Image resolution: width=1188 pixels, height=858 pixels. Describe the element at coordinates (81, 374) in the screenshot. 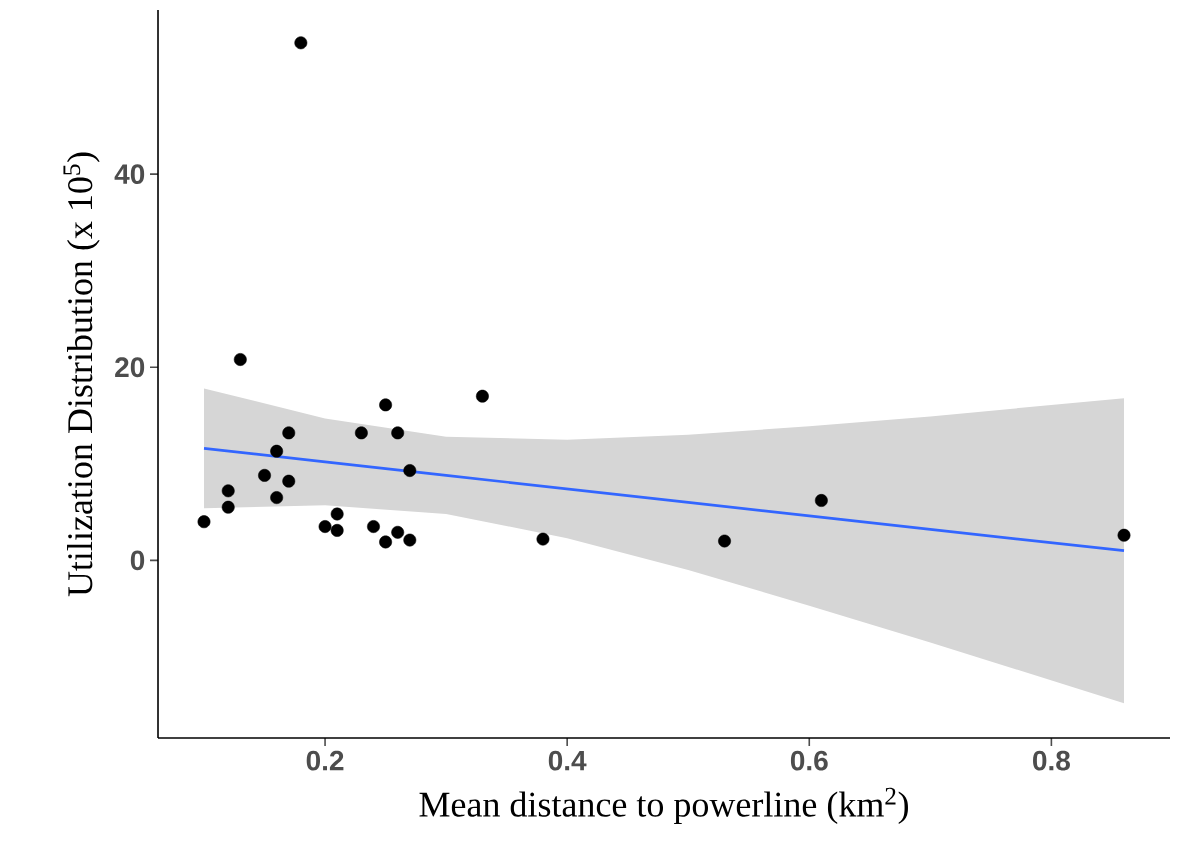

I see `y-axis-title: Utilization Distribution (x 10$^{5}$)` at that location.